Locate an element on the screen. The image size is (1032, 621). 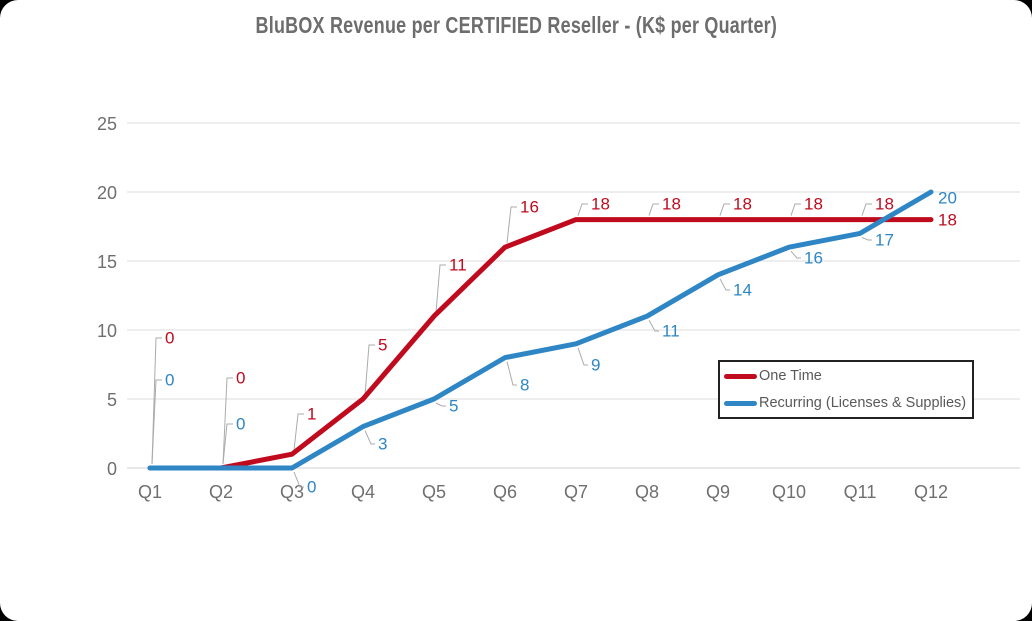
data-label: 14 is located at coordinates (742, 290).